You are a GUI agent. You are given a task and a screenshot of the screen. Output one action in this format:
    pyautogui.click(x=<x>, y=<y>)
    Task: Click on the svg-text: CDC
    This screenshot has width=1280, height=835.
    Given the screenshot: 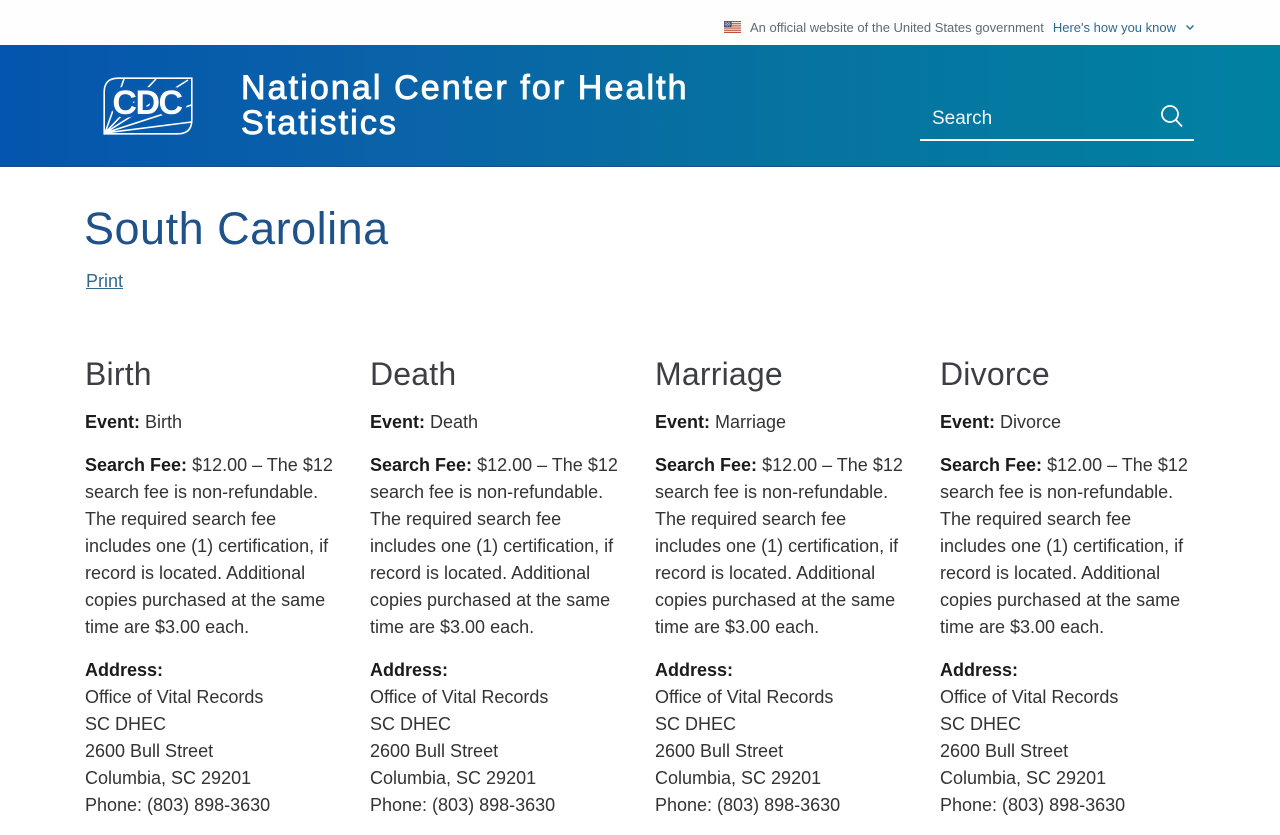 What is the action you would take?
    pyautogui.click(x=147, y=103)
    